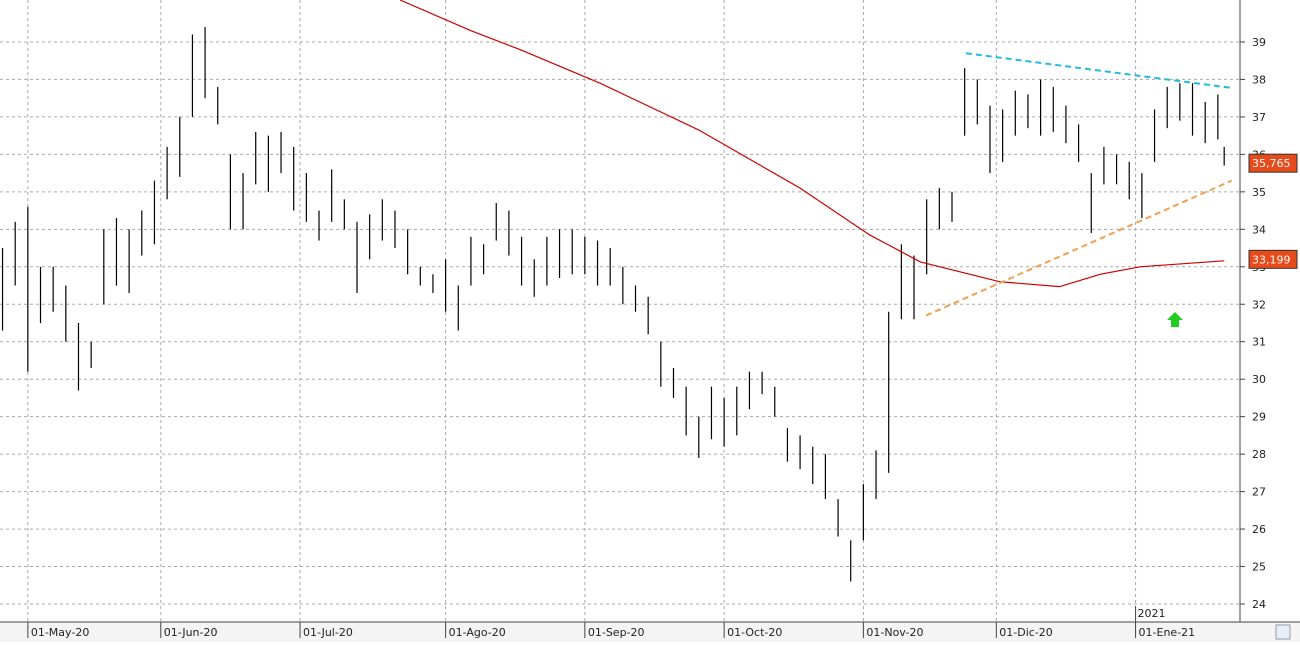 Image resolution: width=1300 pixels, height=646 pixels. What do you see at coordinates (1283, 632) in the screenshot?
I see `corner-icon` at bounding box center [1283, 632].